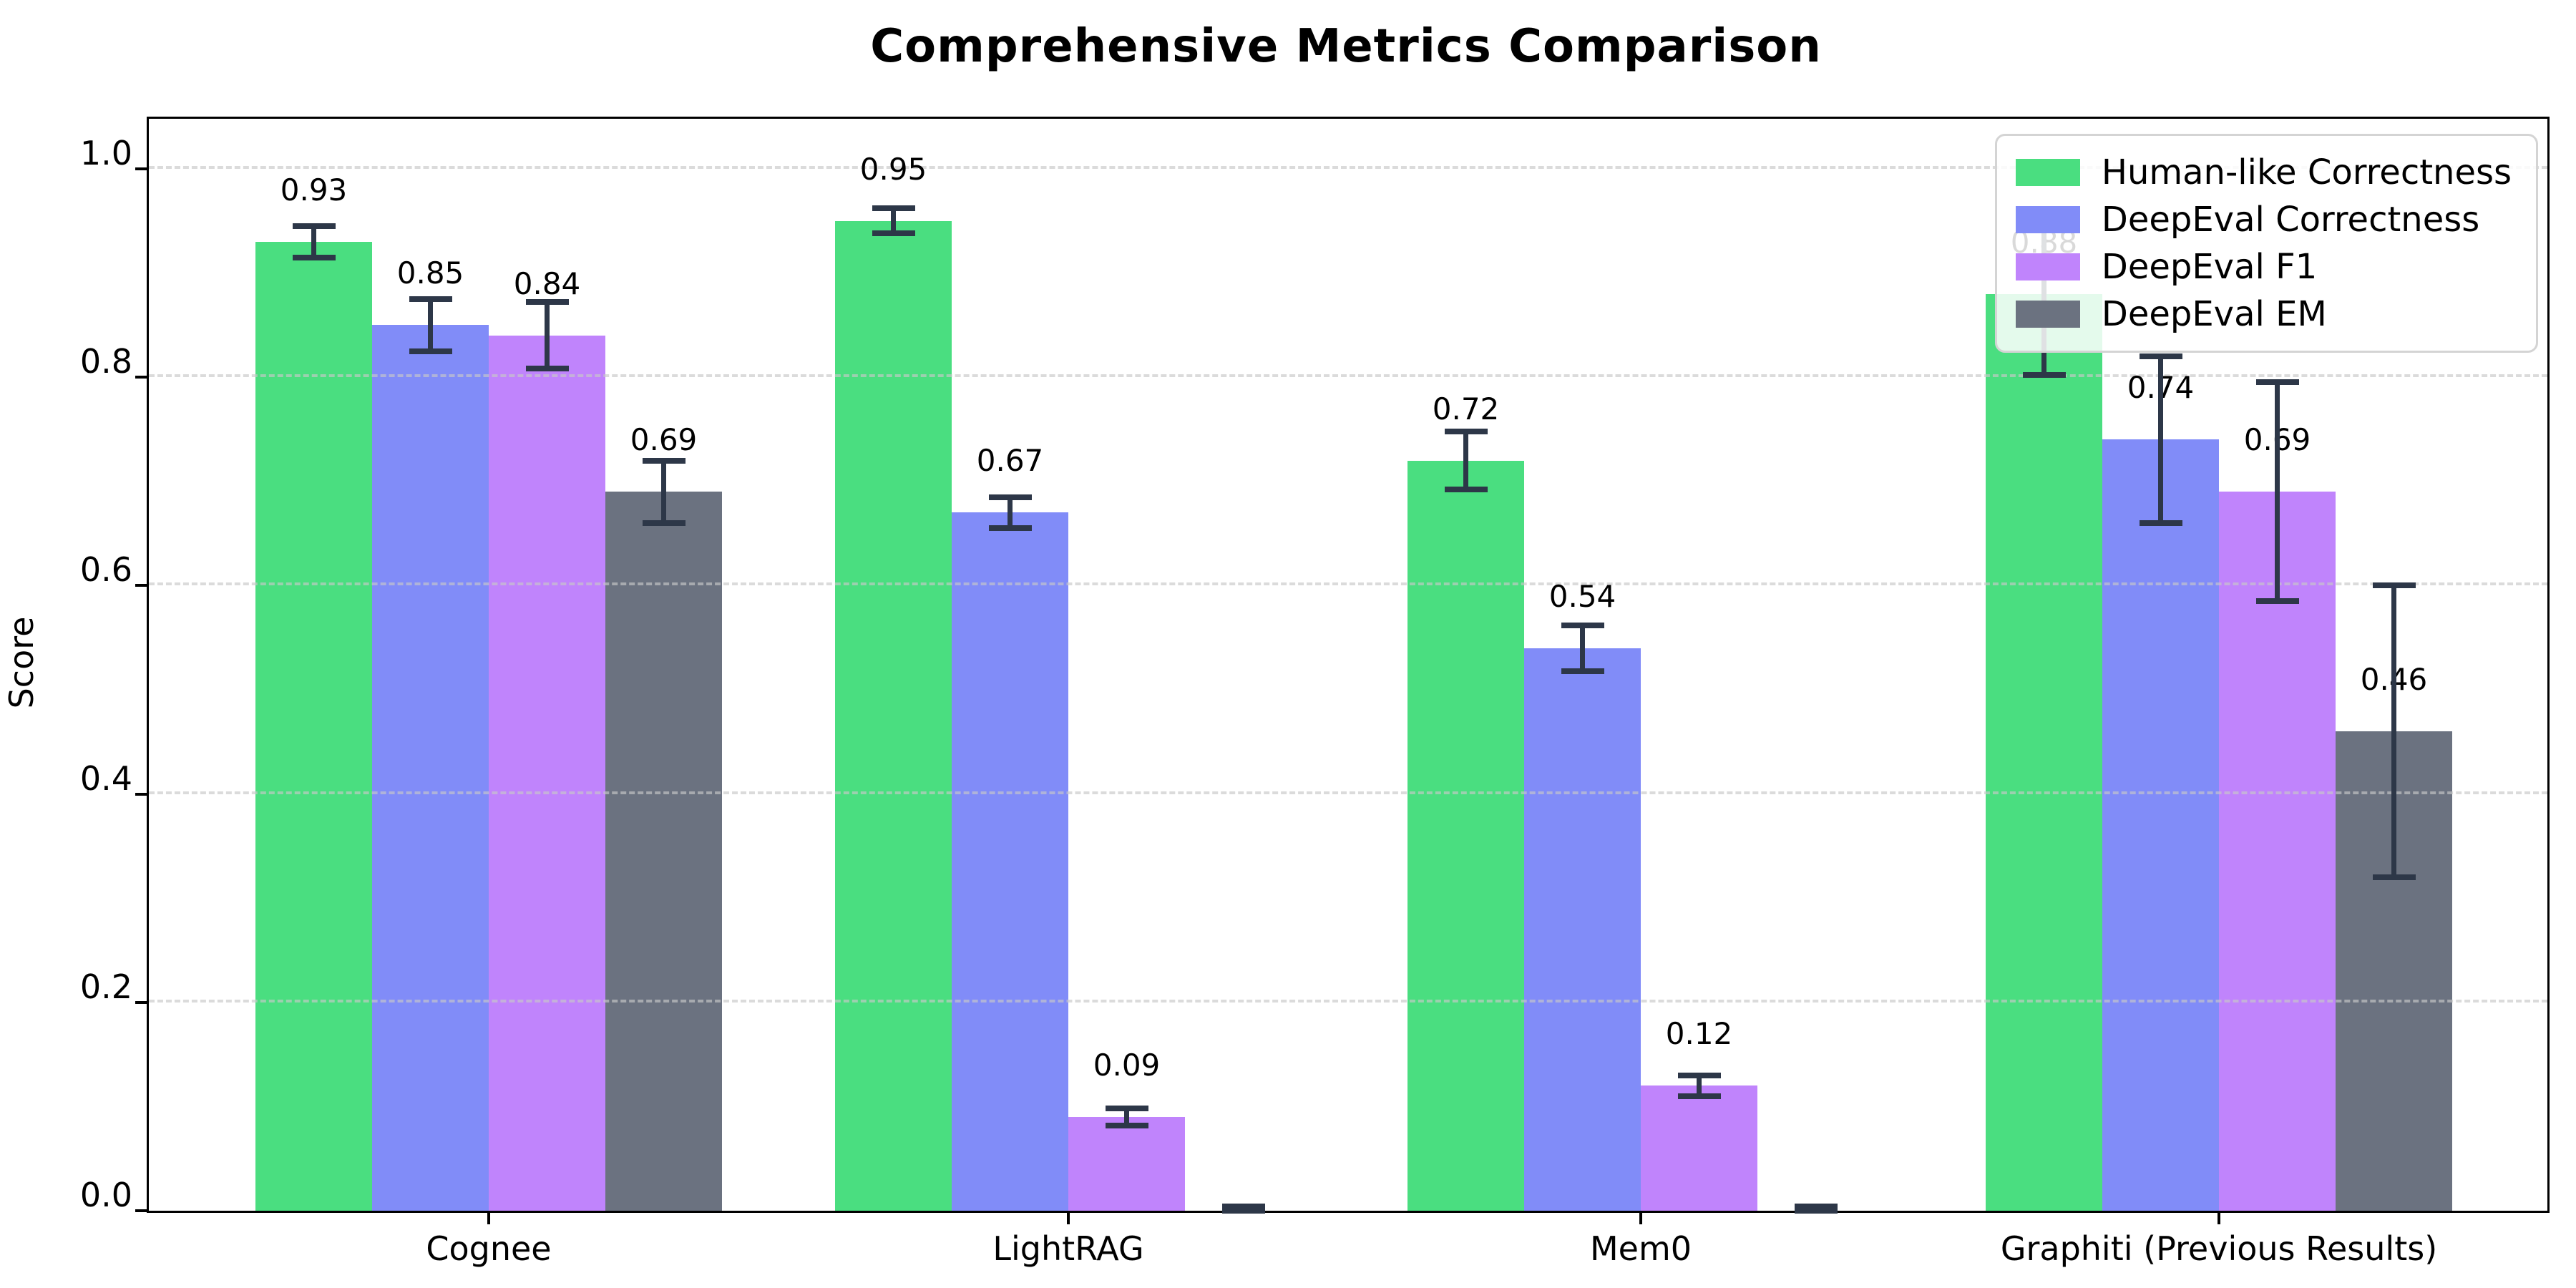  Describe the element at coordinates (1127, 1065) in the screenshot. I see `bar-value-label: 0.09` at that location.